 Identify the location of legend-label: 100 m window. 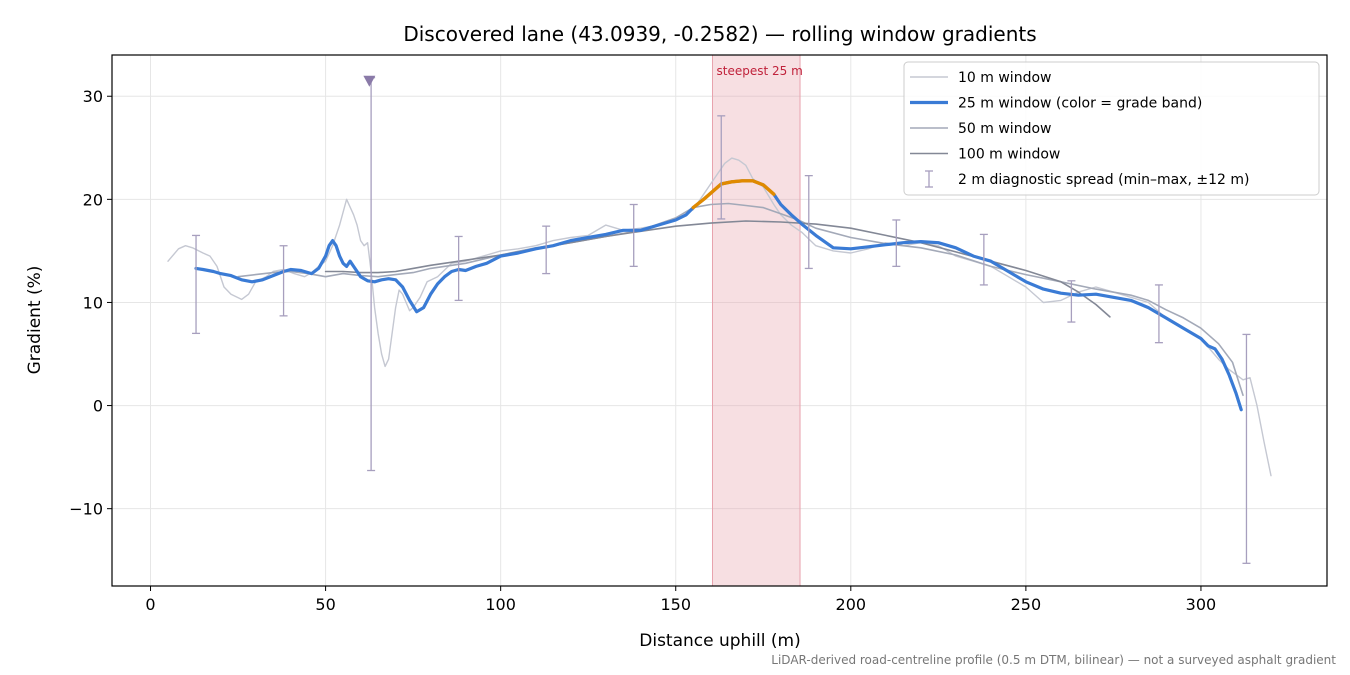
(1009, 155).